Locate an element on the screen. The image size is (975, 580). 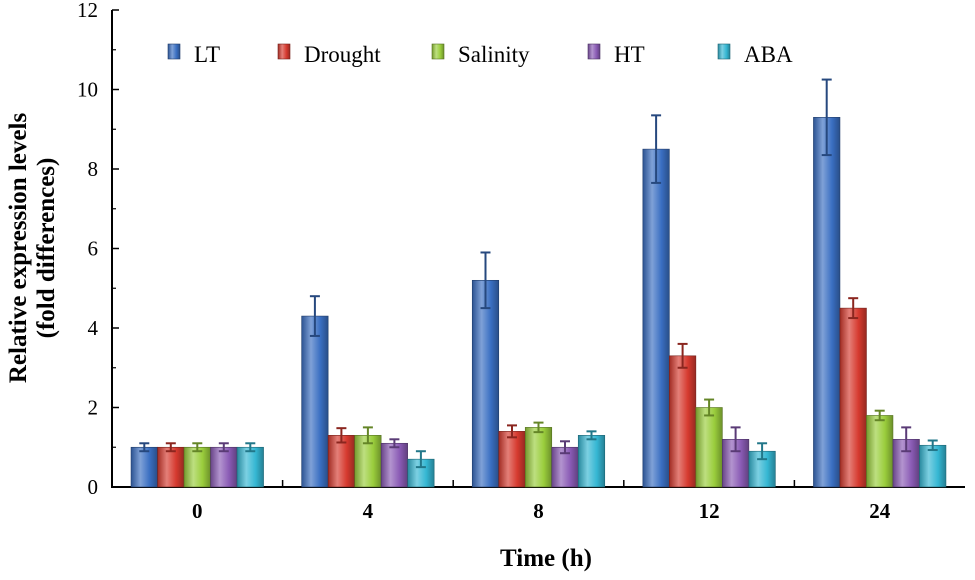
y-axis-title-line1: Relative expression levels is located at coordinates (18, 248).